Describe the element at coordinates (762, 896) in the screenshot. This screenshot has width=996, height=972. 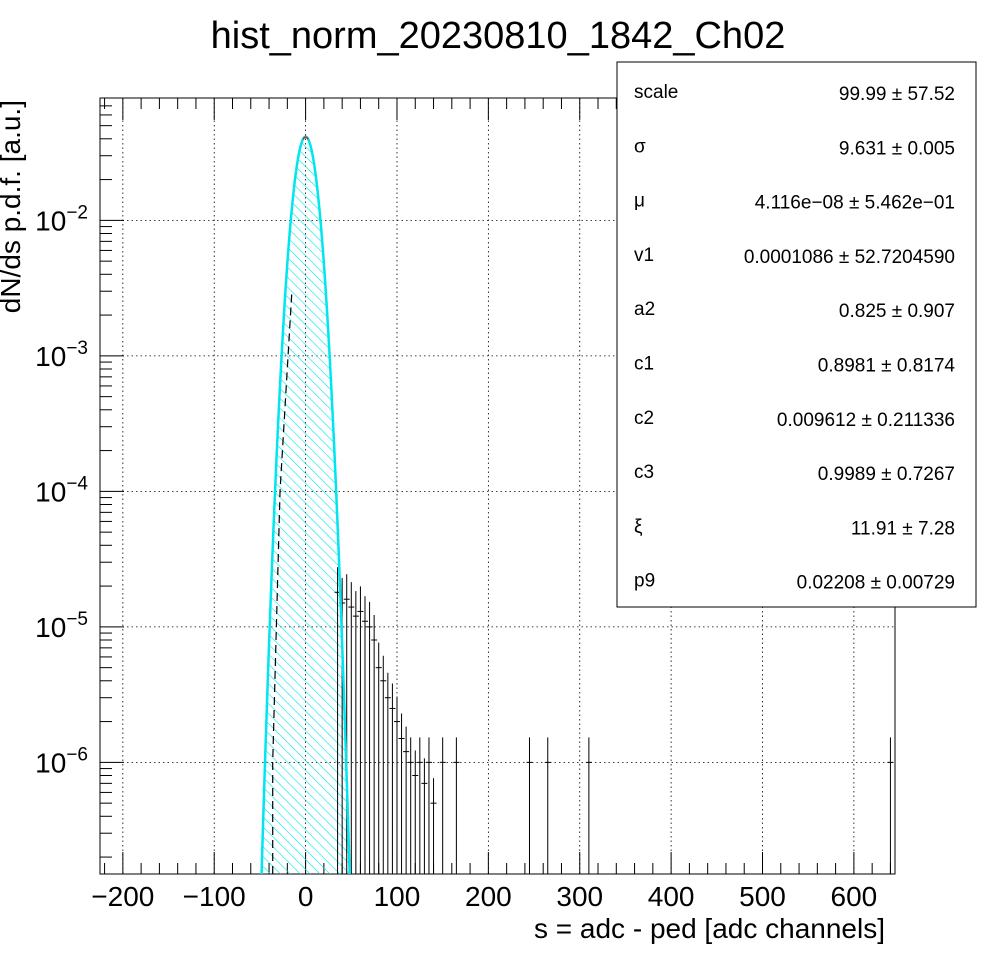
I see `x-tick-label: 500` at that location.